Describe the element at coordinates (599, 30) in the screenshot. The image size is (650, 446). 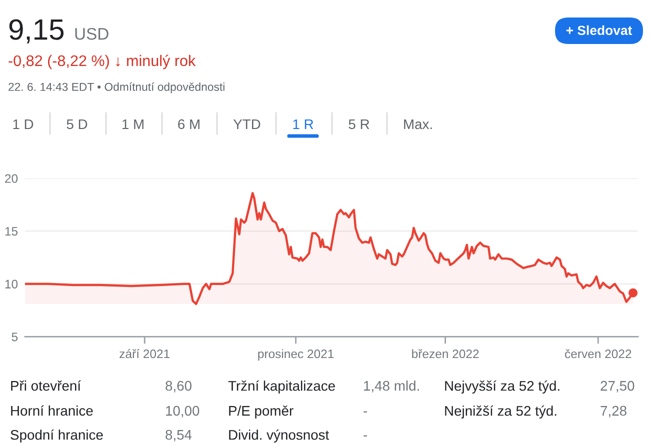
I see `text: + Sledovat` at that location.